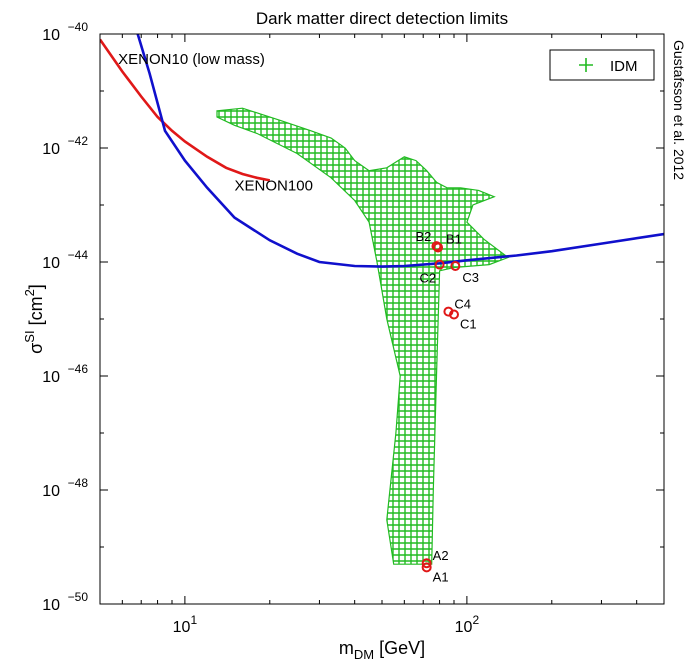  I want to click on y-tick-label: 10 −40, so click(65, 32).